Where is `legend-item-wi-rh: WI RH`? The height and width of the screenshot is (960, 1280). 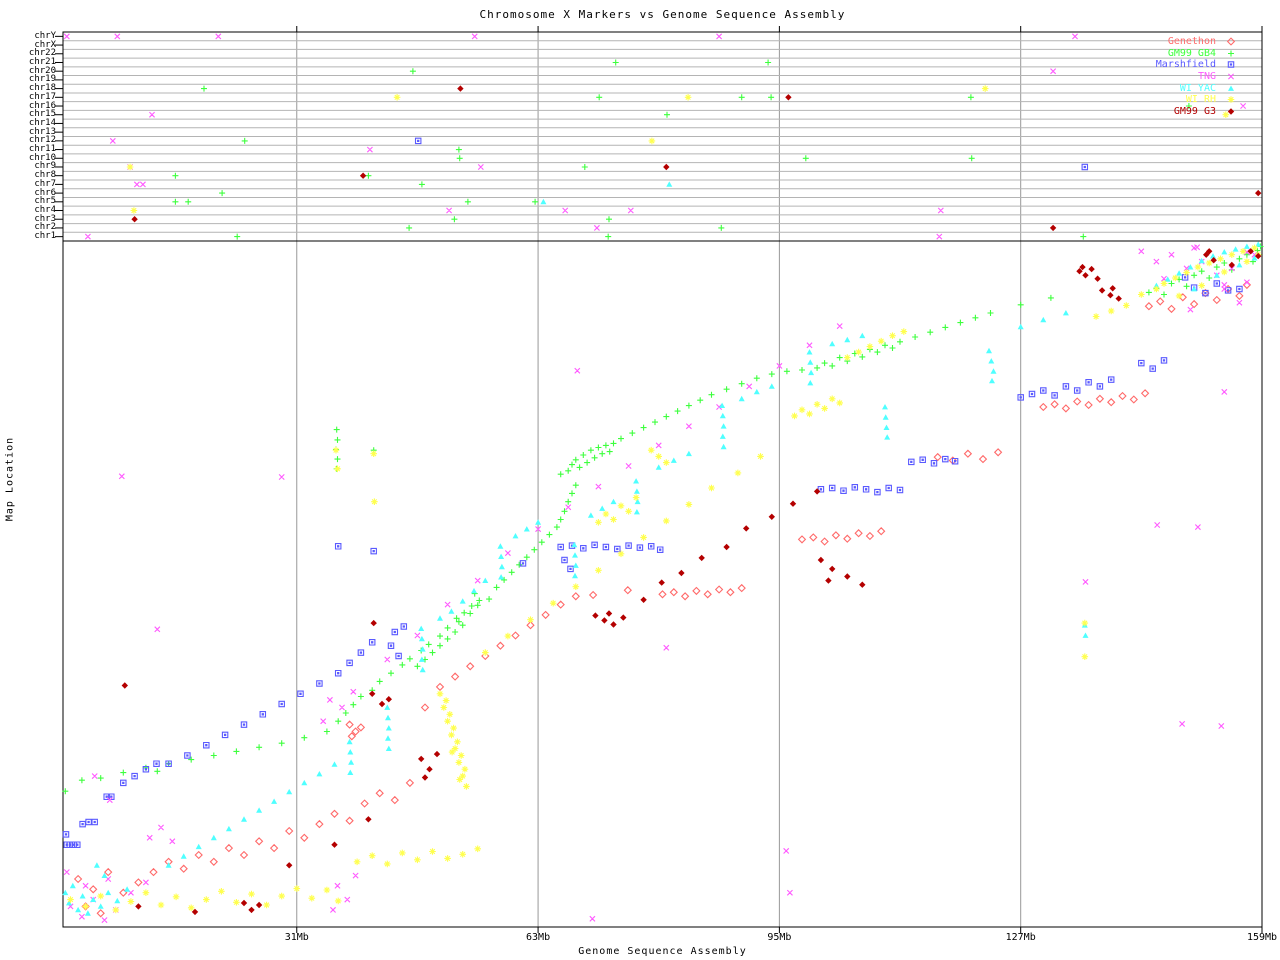 legend-item-wi-rh: WI RH is located at coordinates (1165, 100).